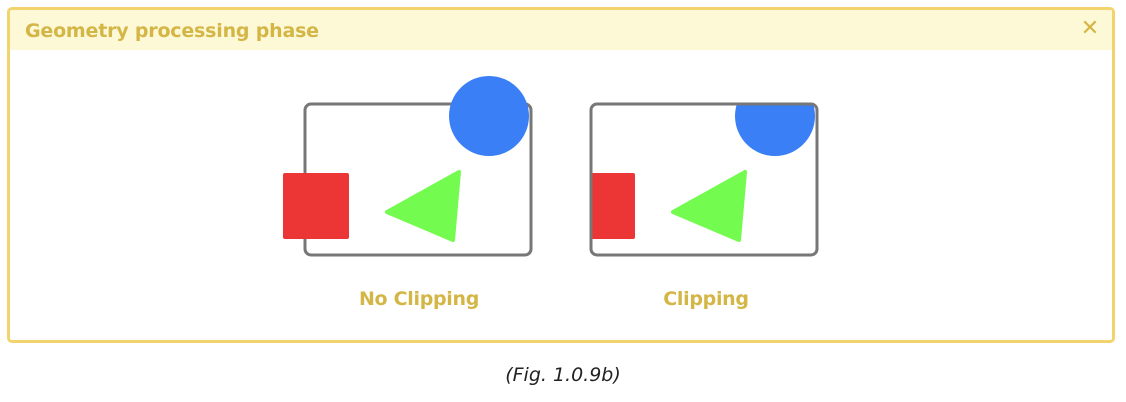 This screenshot has width=1126, height=402. I want to click on no-clipping-scene: No Clipping, so click(408, 193).